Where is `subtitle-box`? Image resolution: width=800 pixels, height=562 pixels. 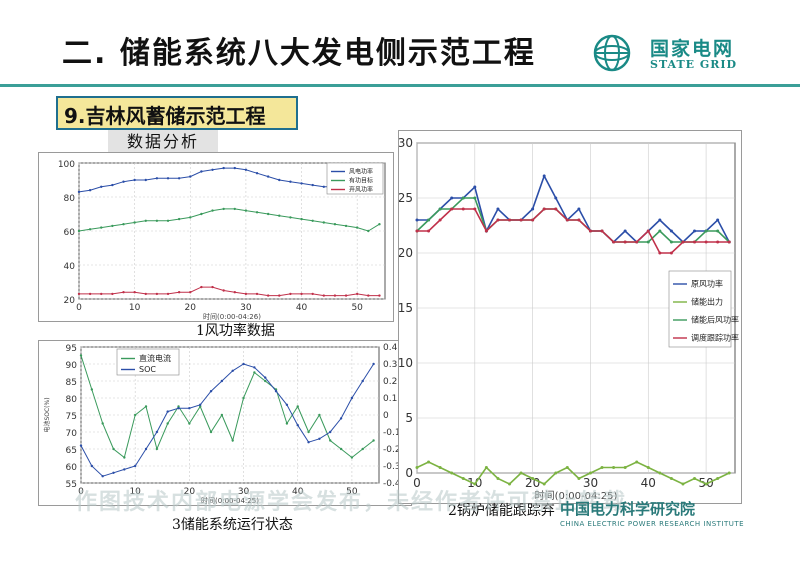 subtitle-box is located at coordinates (177, 113).